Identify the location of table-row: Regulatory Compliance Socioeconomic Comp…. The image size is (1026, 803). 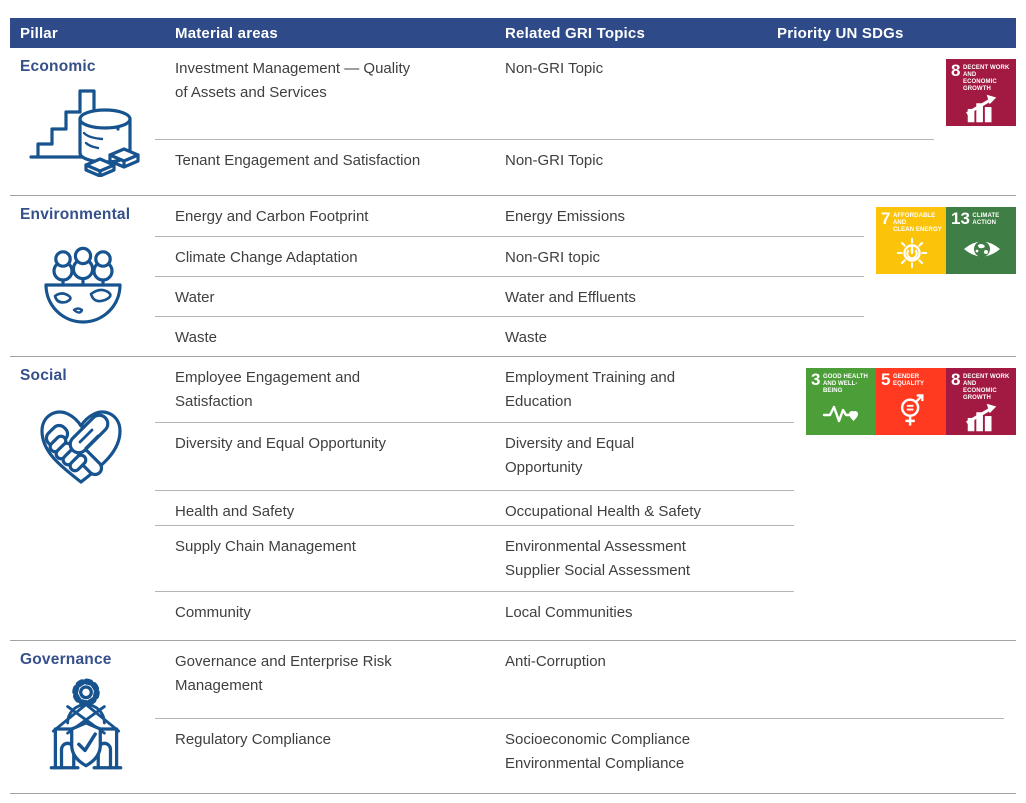
(579, 755).